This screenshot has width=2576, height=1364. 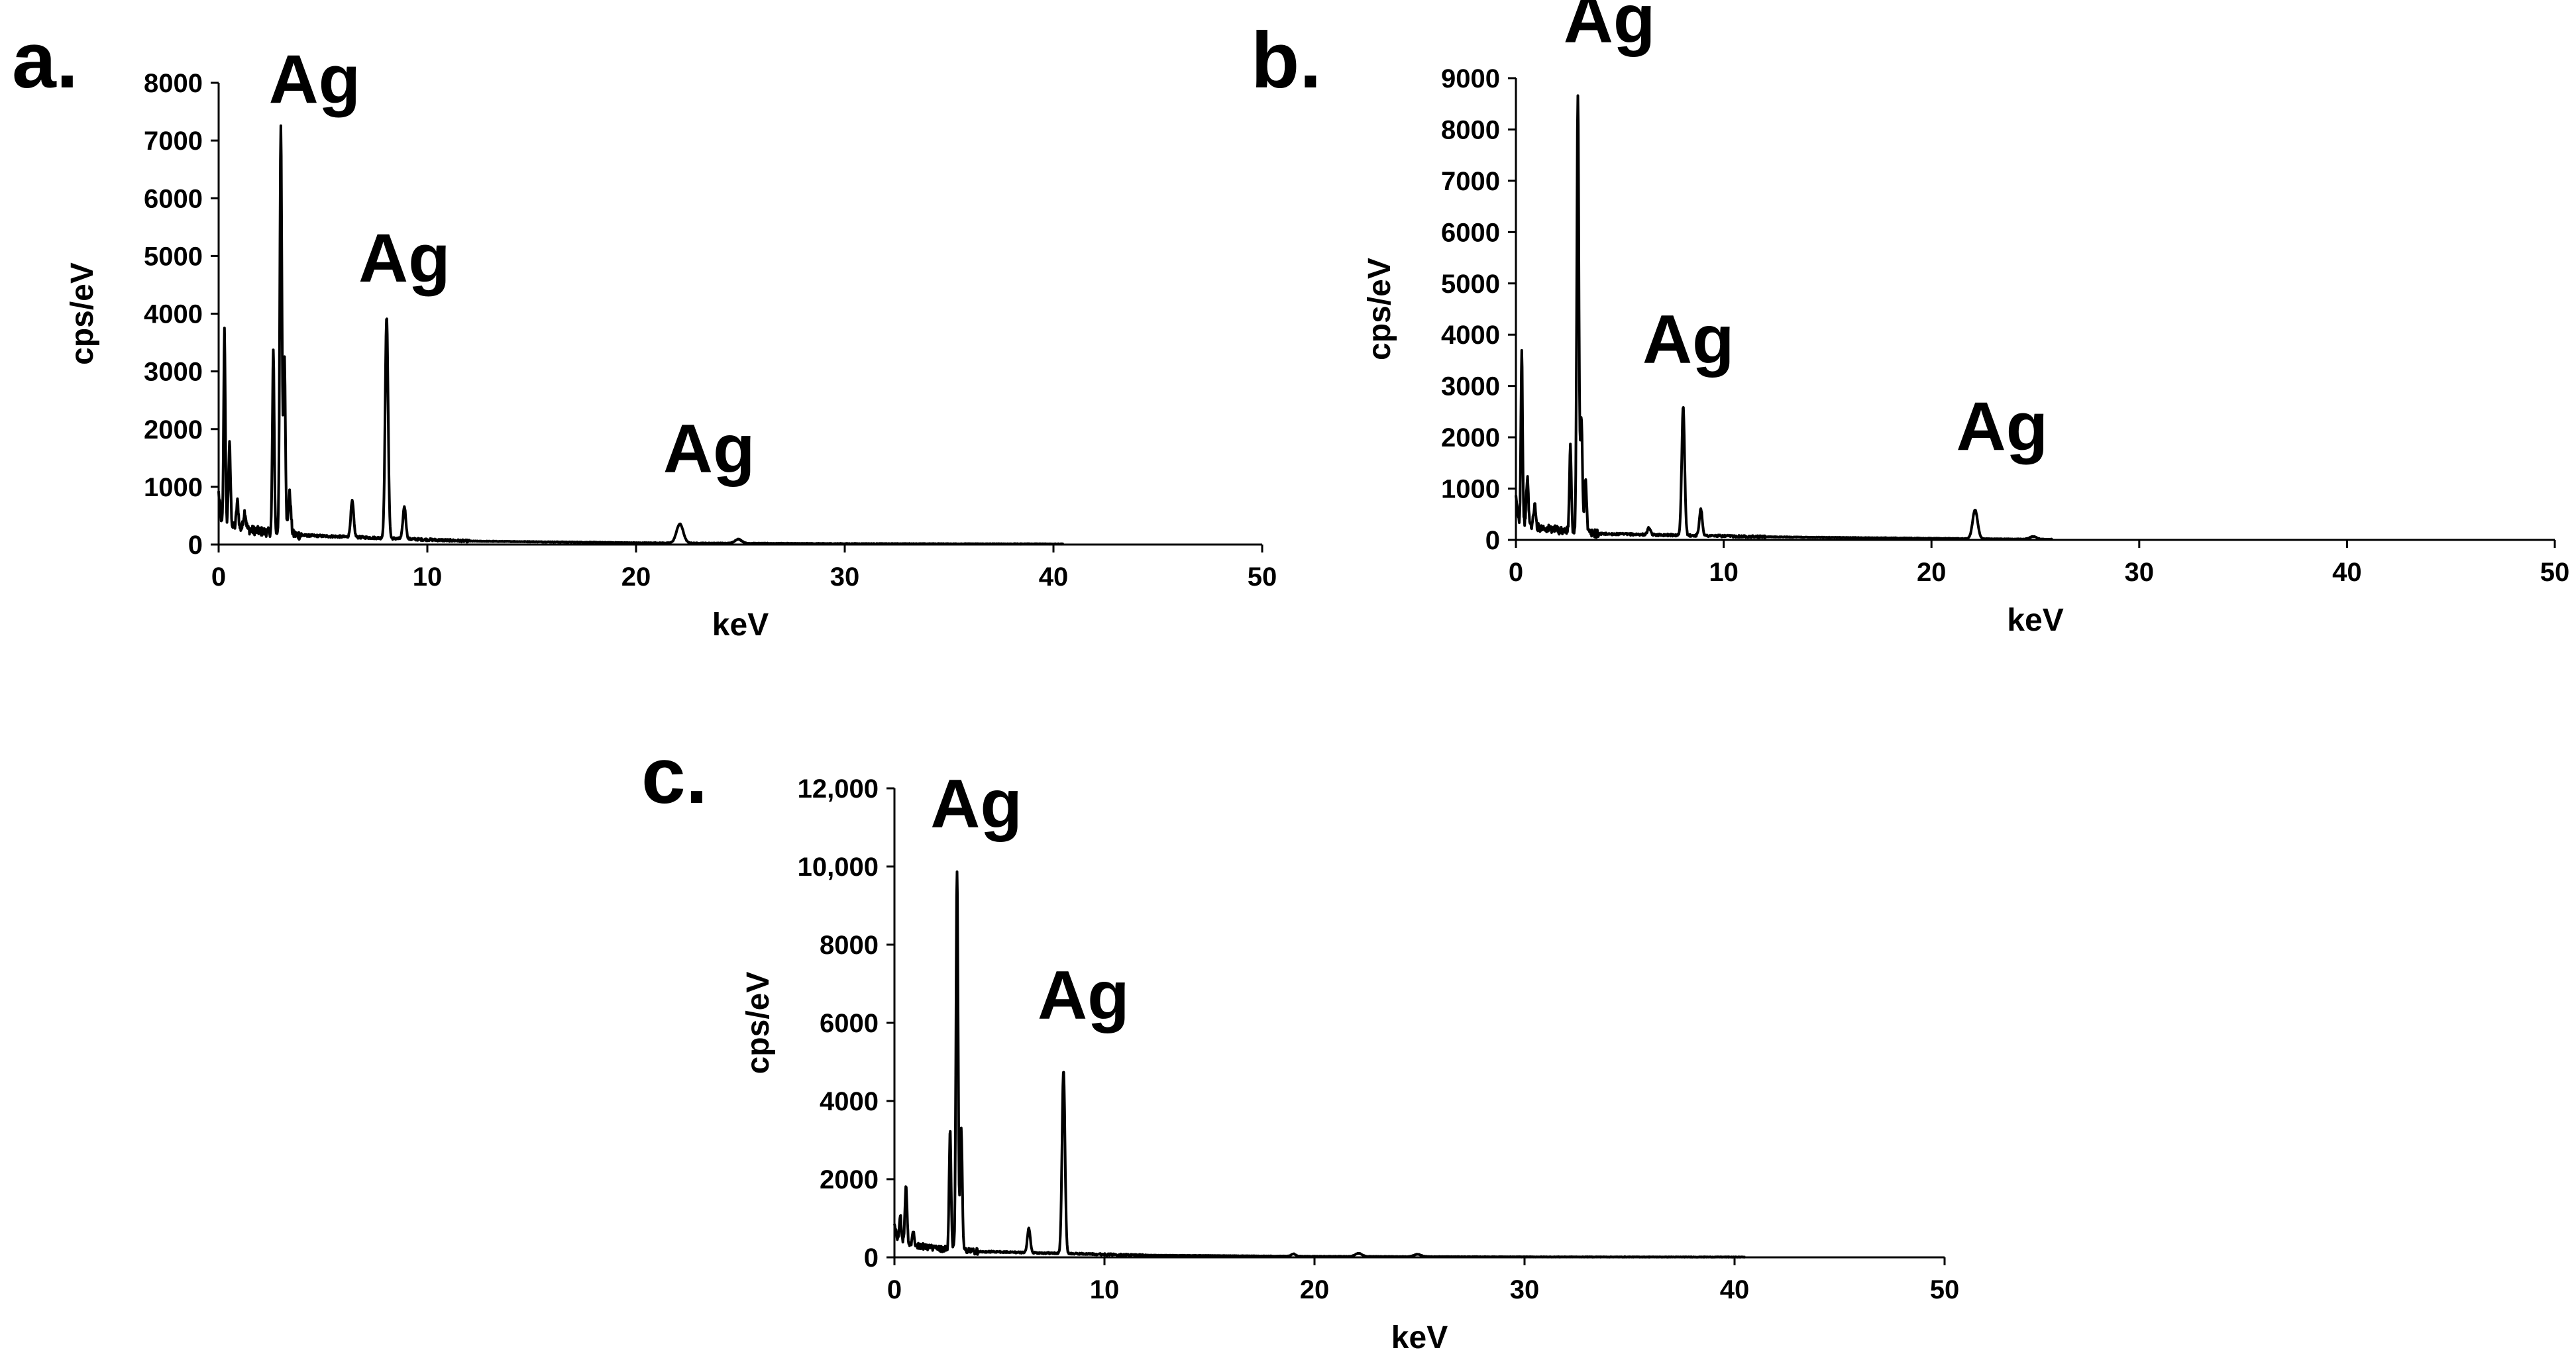 I want to click on panel-b-y-tick-label: 2000, so click(x=1471, y=437).